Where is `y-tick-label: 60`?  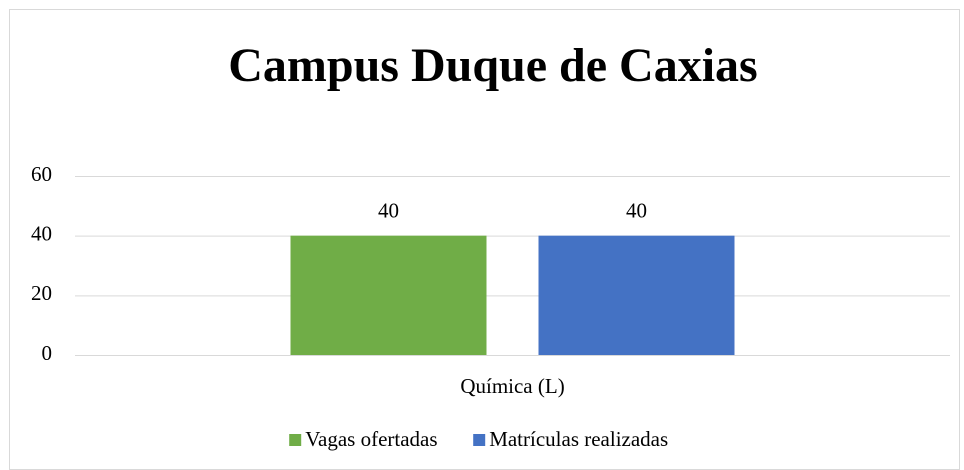 y-tick-label: 60 is located at coordinates (41, 174).